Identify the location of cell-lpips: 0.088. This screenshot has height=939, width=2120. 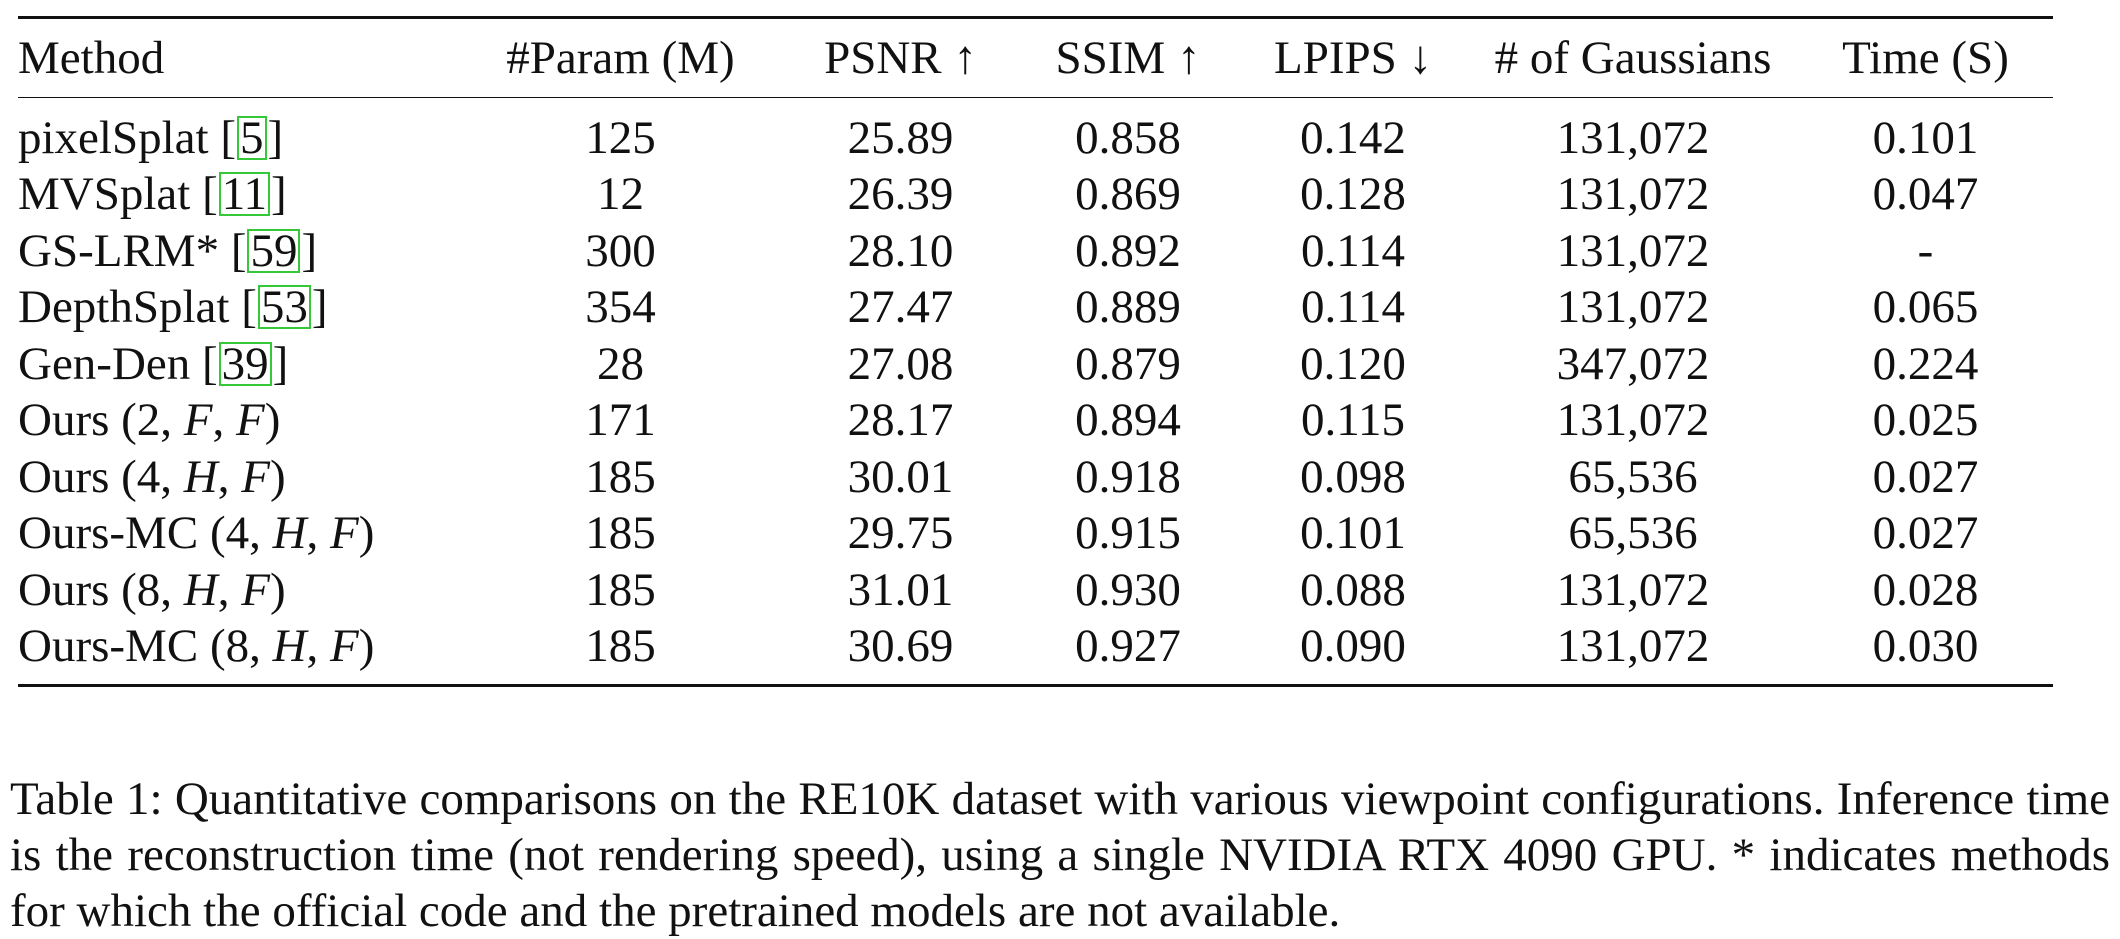
(1353, 589).